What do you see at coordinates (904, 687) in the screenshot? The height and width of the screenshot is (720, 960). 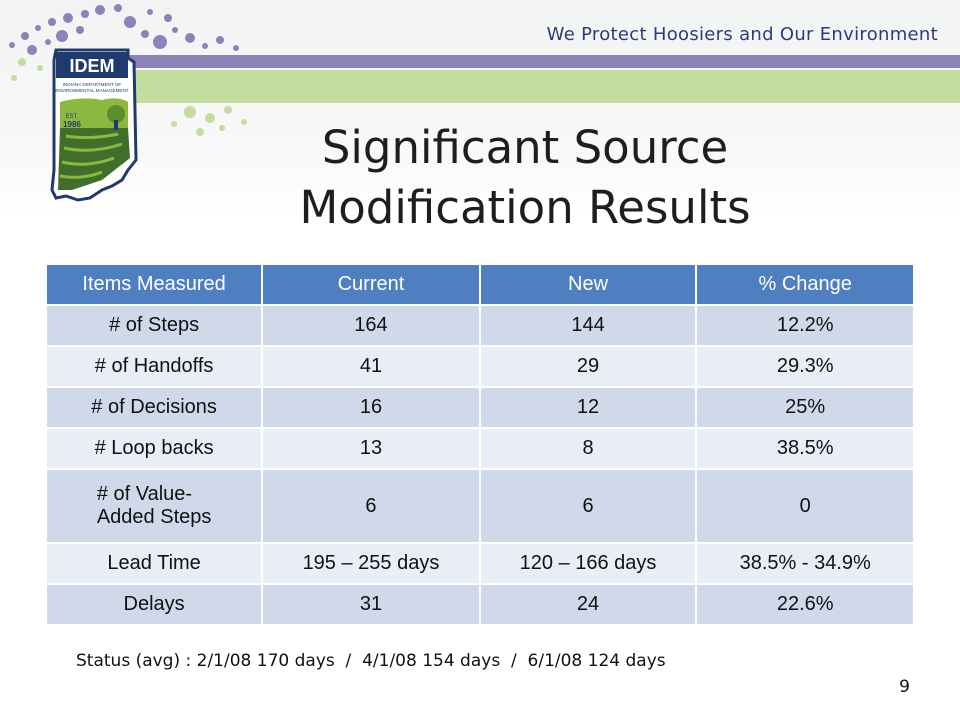 I see `page-number: 9` at bounding box center [904, 687].